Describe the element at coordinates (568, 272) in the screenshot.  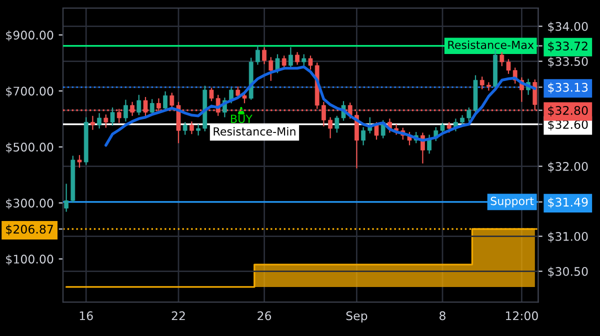
I see `y2-tick-label: $30.50` at that location.